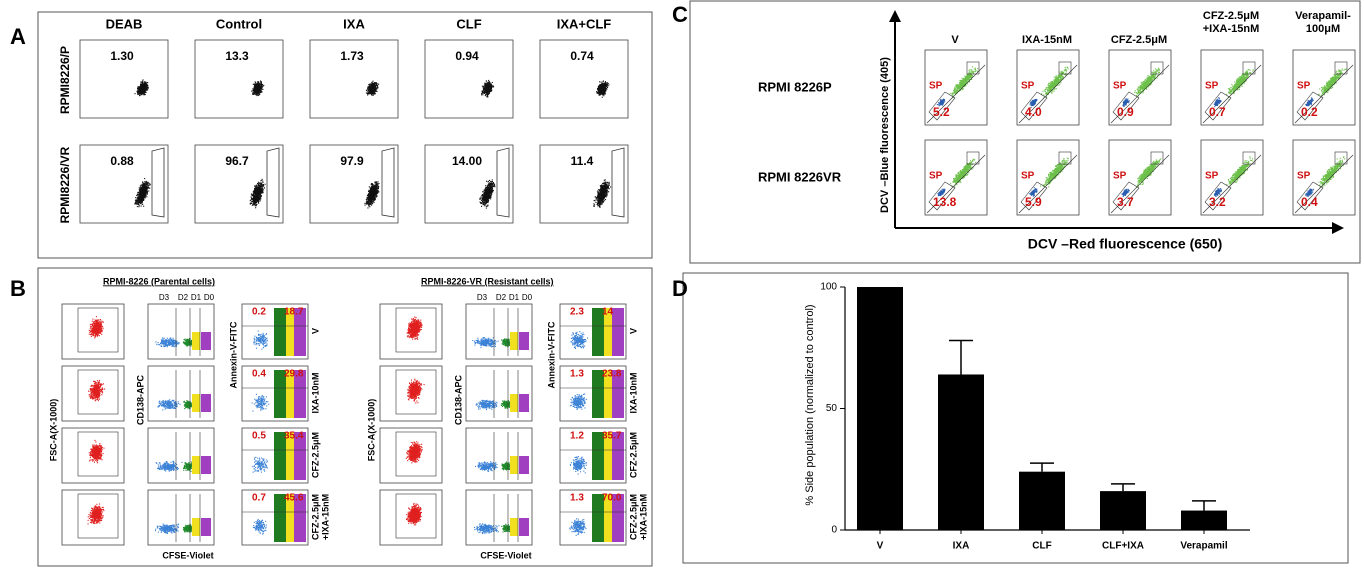 The height and width of the screenshot is (568, 1364). What do you see at coordinates (1041, 546) in the screenshot?
I see `x-tick-label: CLF` at bounding box center [1041, 546].